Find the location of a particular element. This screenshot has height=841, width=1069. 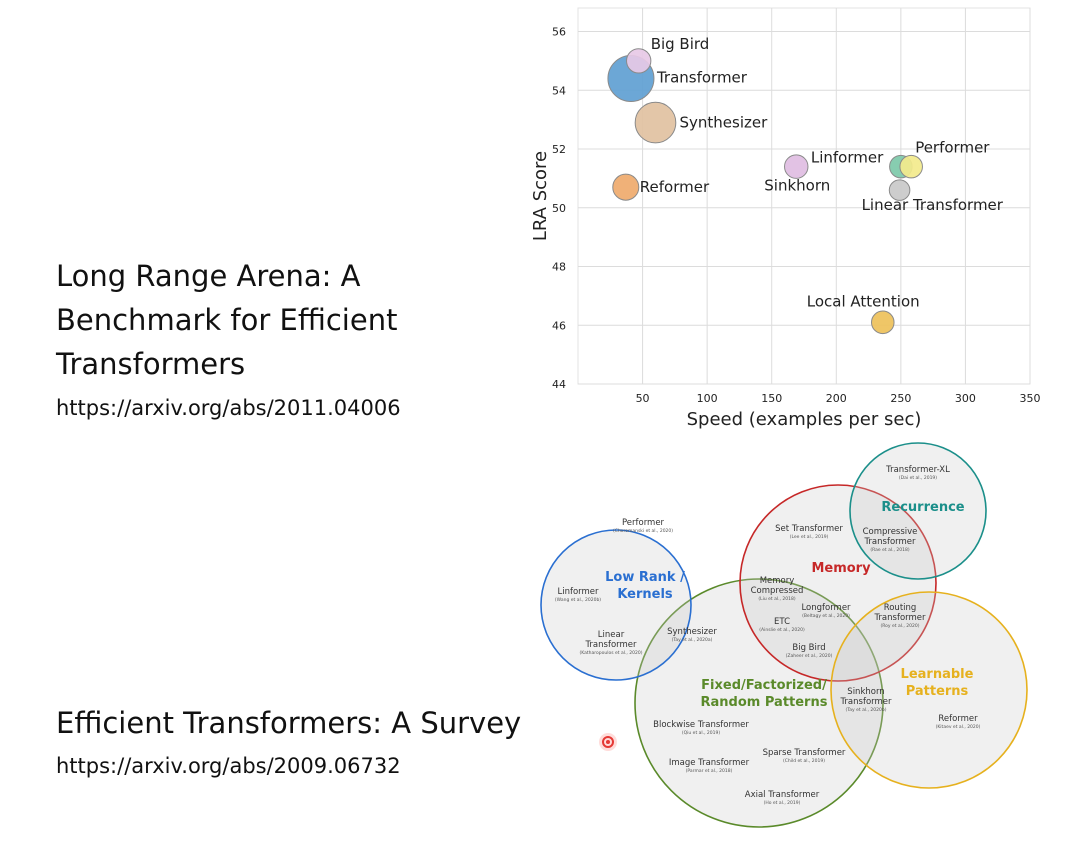

y-tick-label: 56 is located at coordinates (559, 32).